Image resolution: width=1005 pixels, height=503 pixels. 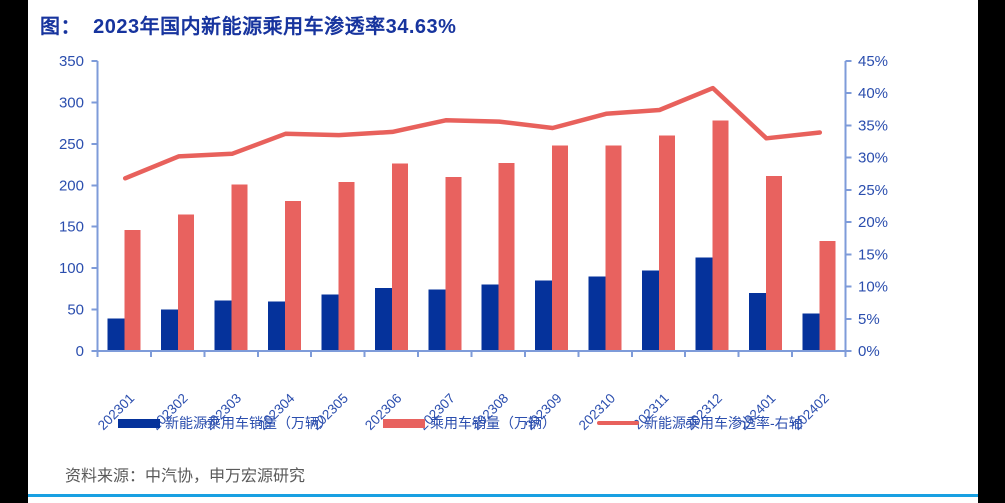 What do you see at coordinates (873, 125) in the screenshot?
I see `right-tick-label: 35%` at bounding box center [873, 125].